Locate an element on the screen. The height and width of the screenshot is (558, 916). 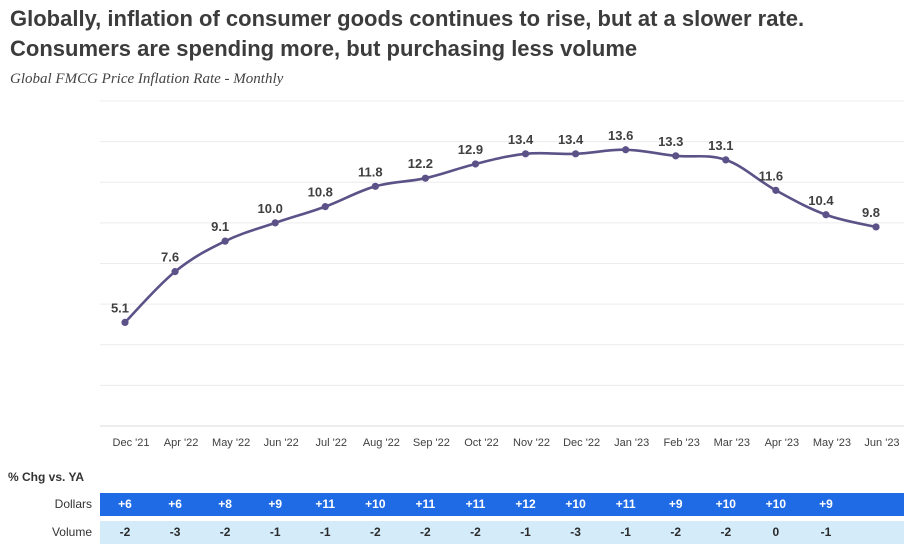
data-label: 13.1 is located at coordinates (720, 145).